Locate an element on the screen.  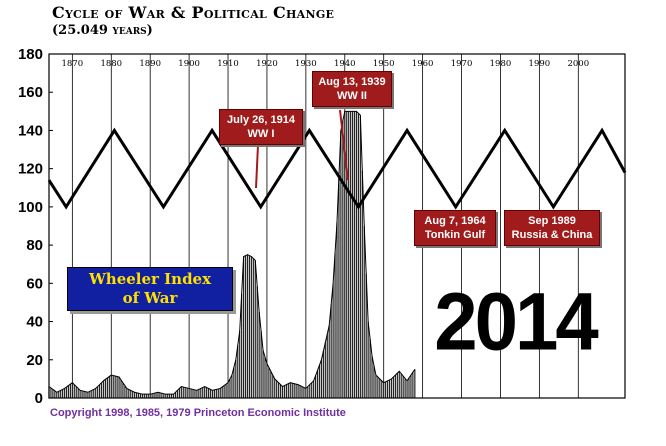
event-label-ww2: Aug 13, 1939 WW II is located at coordinates (352, 89).